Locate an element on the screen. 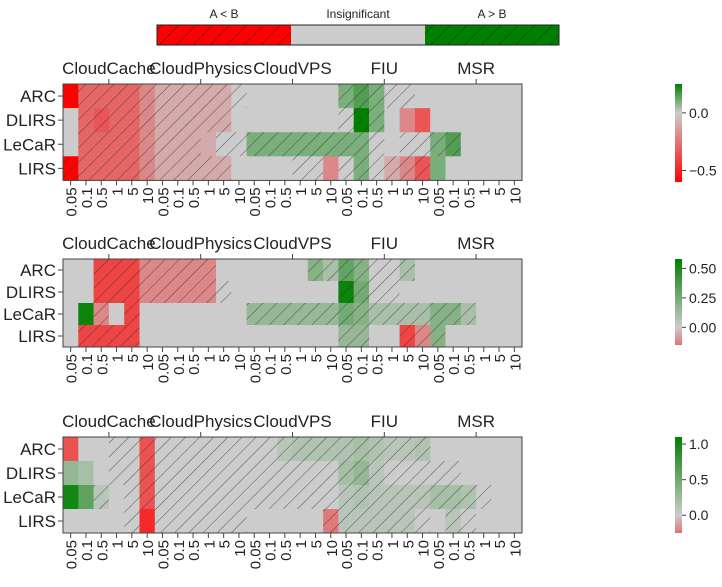 The image size is (722, 587). legend-label: Insignificant is located at coordinates (358, 14).